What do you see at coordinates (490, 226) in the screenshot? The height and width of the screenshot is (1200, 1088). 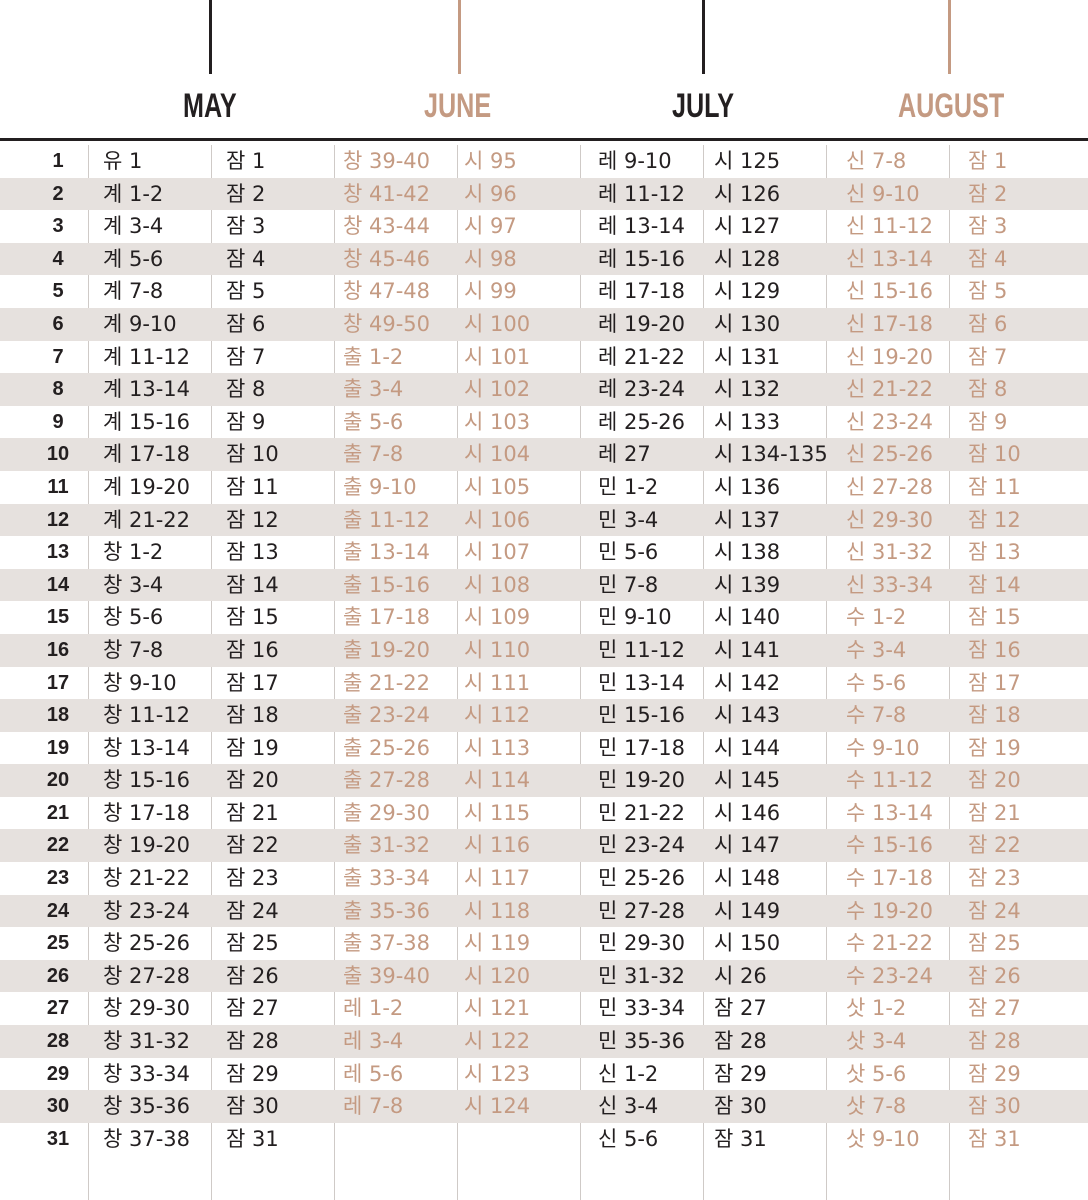 I see `june-psalm-cell: 시 97` at bounding box center [490, 226].